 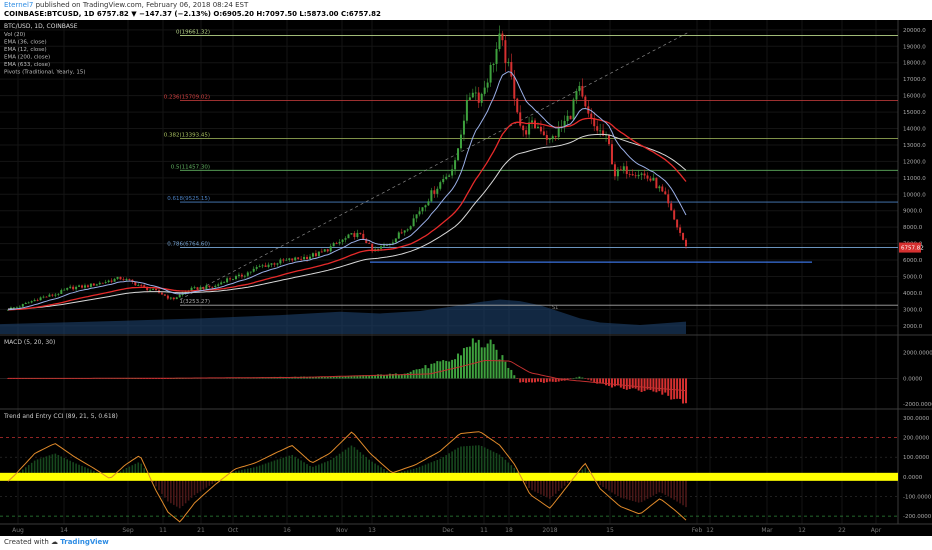 I want to click on x-tick-label: 18, so click(x=509, y=530).